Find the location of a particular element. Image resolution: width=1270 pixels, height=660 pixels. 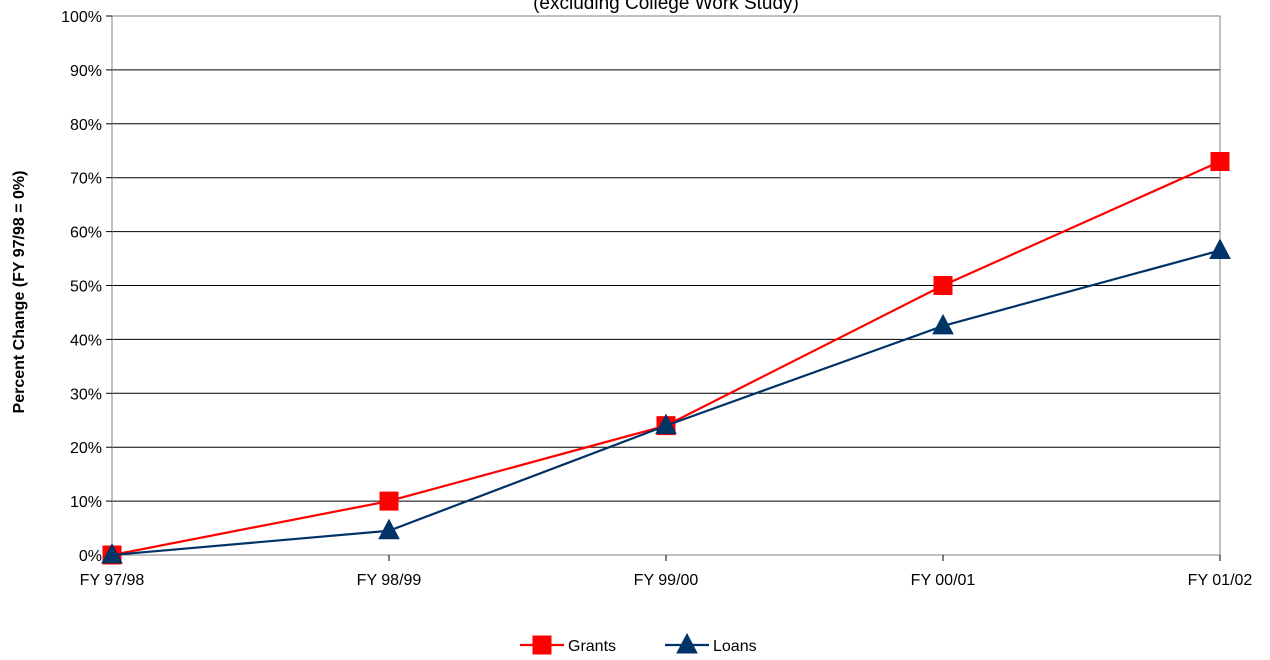

y-tick-label: 20% is located at coordinates (86, 448).